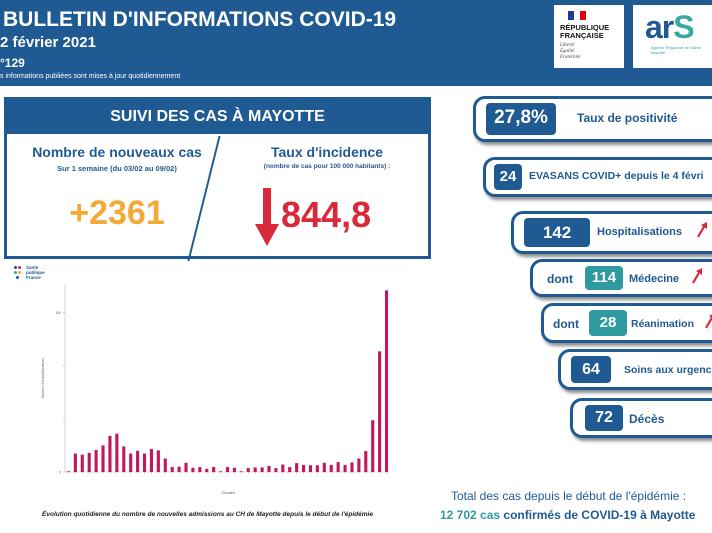 This screenshot has width=712, height=533. Describe the element at coordinates (557, 232) in the screenshot. I see `hospitalisations-value: 142` at that location.